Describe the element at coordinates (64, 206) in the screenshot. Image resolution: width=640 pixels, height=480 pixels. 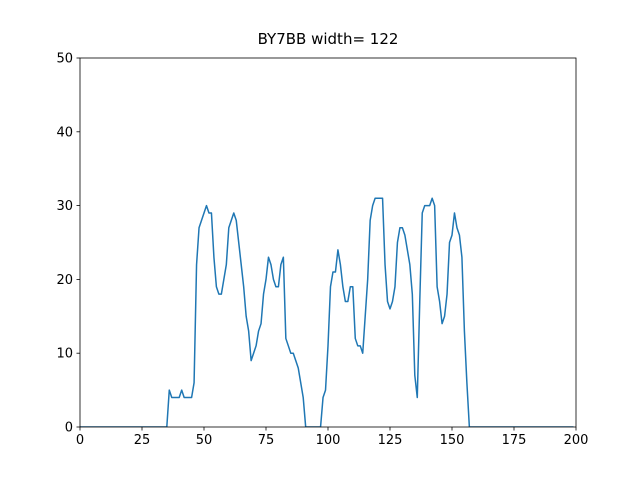
I see `y-tick-label: 30` at that location.